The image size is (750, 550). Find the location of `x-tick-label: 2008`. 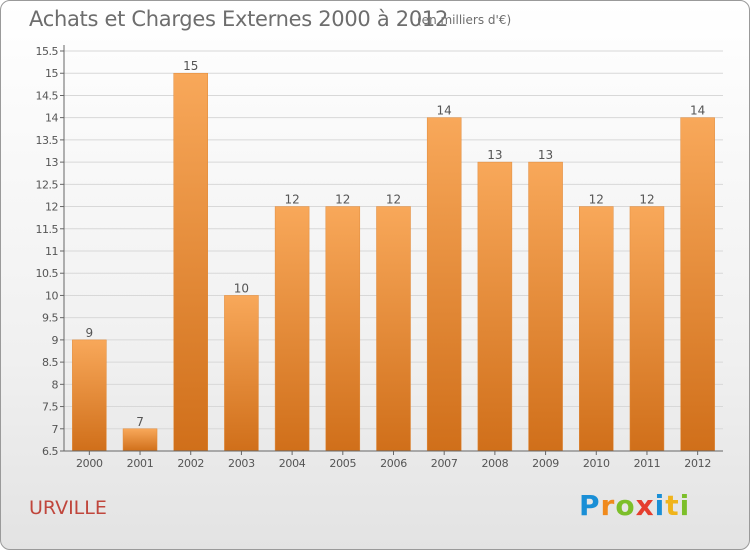

x-tick-label: 2008 is located at coordinates (494, 463).